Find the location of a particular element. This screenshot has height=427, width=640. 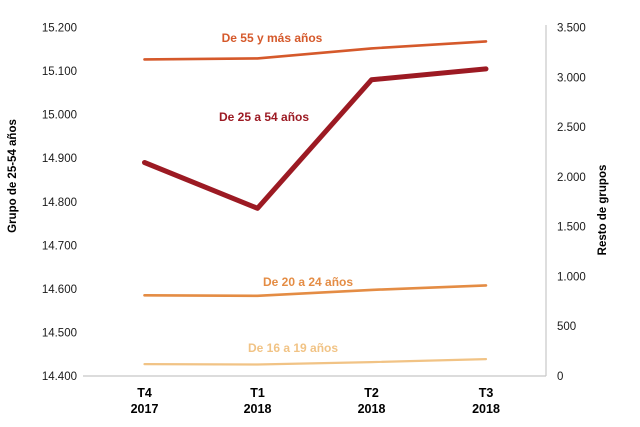

right-axis-title: Resto de grupos is located at coordinates (603, 210).